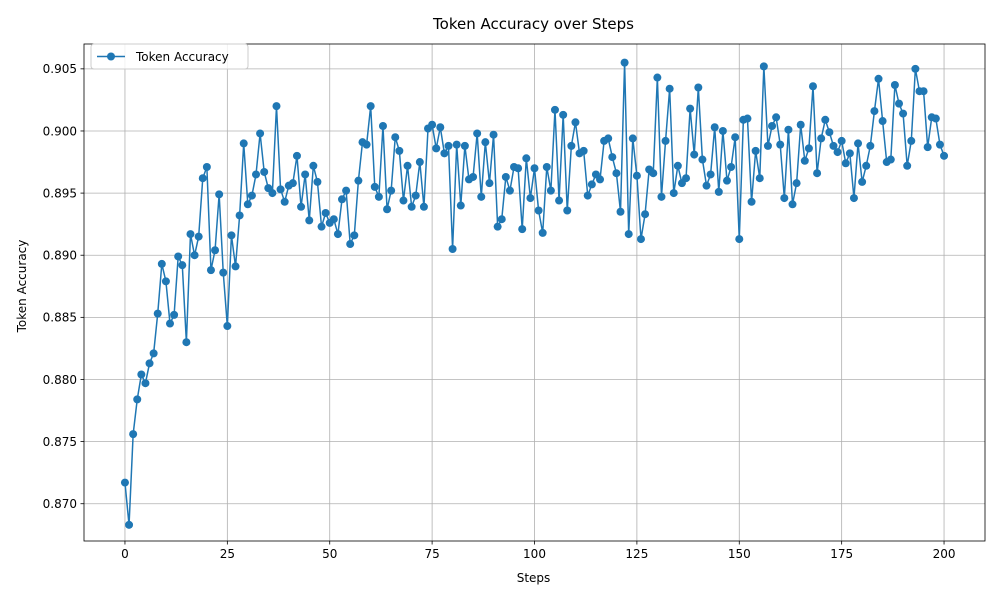 This screenshot has height=600, width=1000. I want to click on legend: Token Accuracy, so click(169, 56).